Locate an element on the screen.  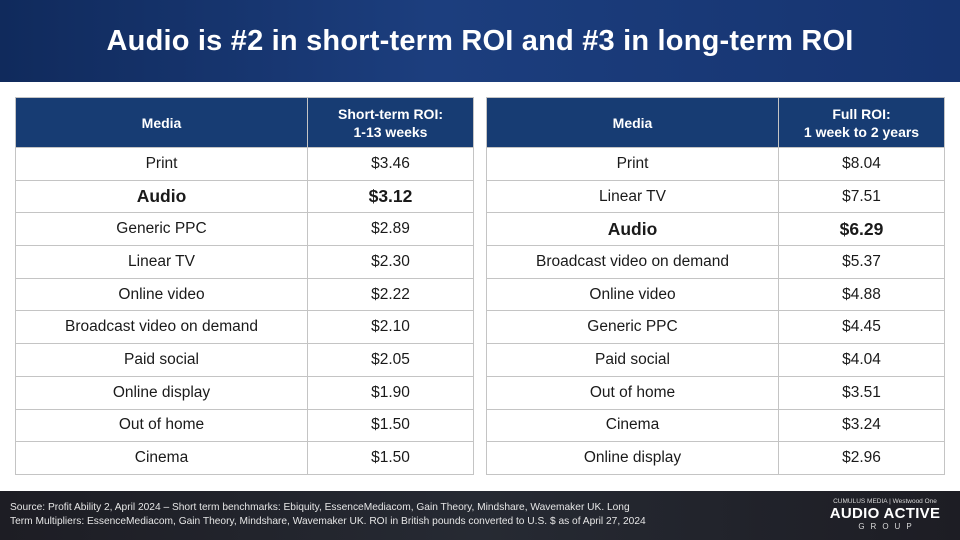
short-term-row: Online video $2.22 is located at coordinates (244, 294).